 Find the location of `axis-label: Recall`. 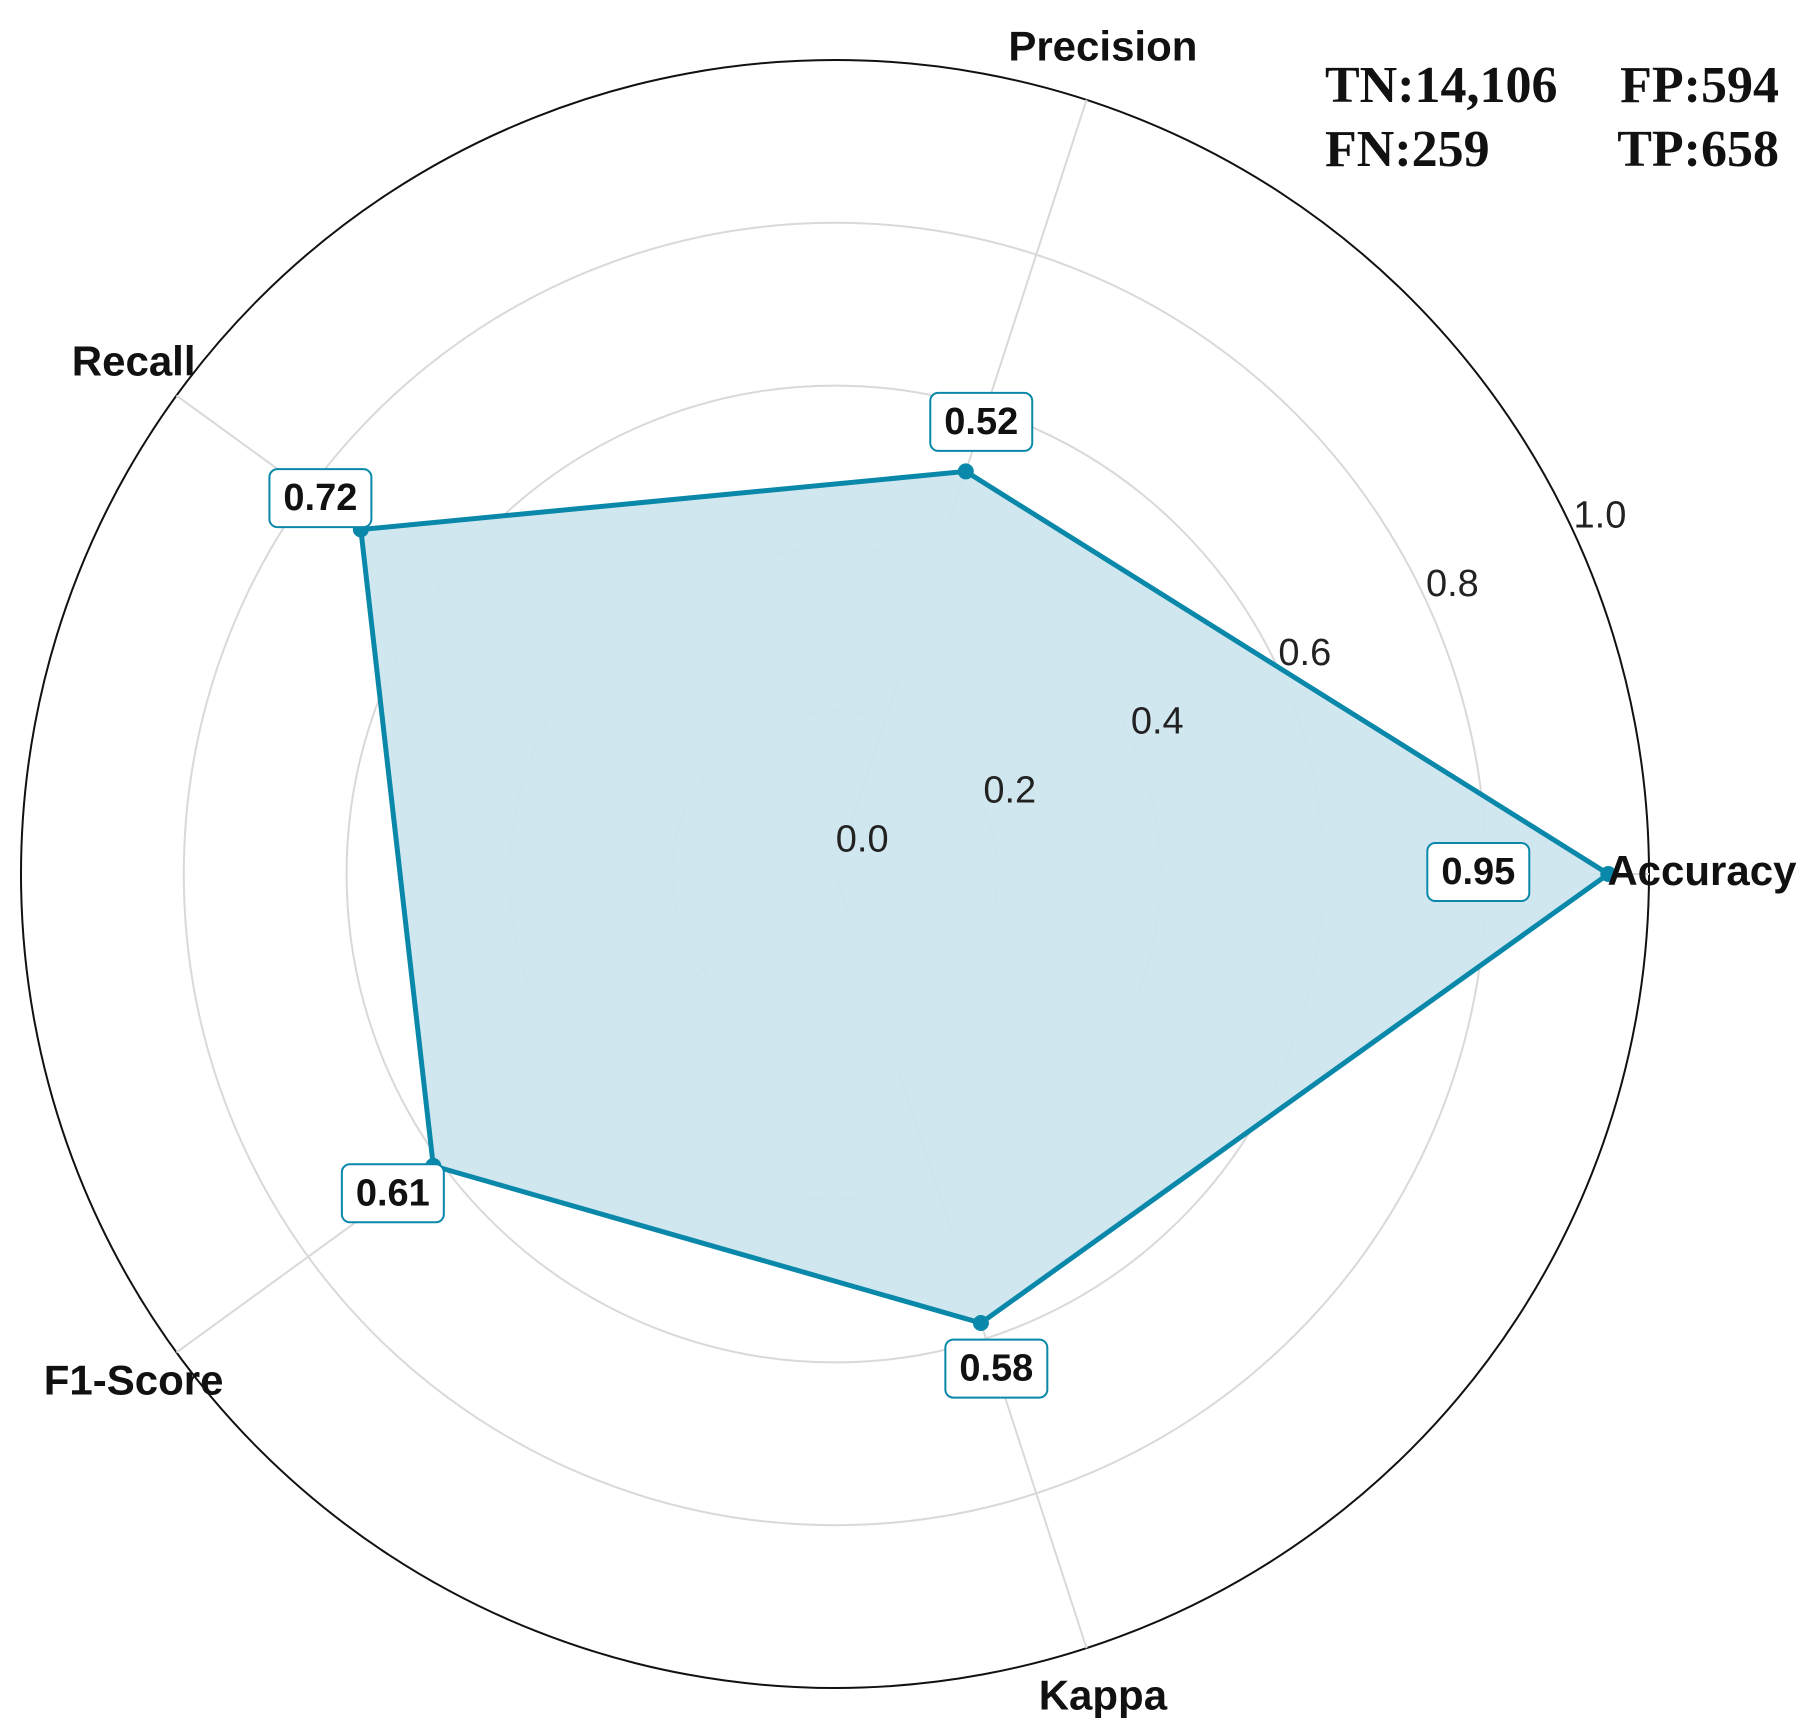

axis-label: Recall is located at coordinates (134, 361).